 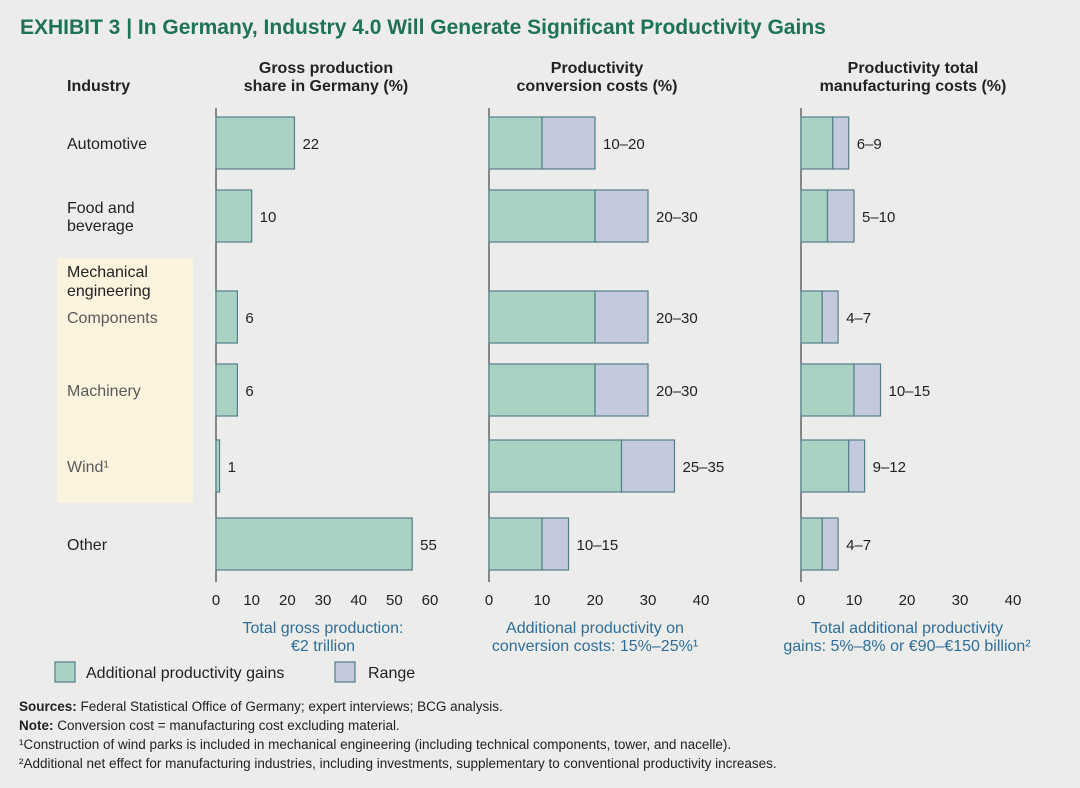 What do you see at coordinates (889, 467) in the screenshot?
I see `data-label: 9–12` at bounding box center [889, 467].